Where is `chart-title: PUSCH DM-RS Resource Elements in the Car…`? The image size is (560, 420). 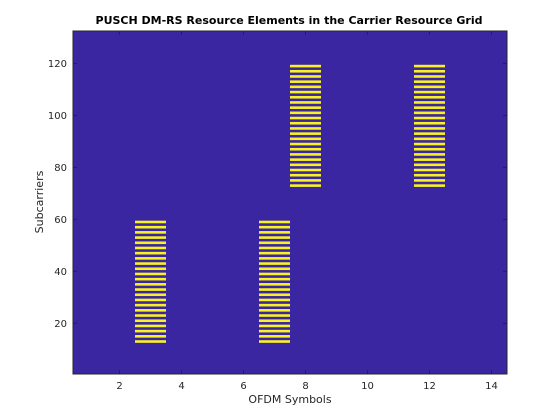 chart-title: PUSCH DM-RS Resource Elements in the Car… is located at coordinates (289, 20).